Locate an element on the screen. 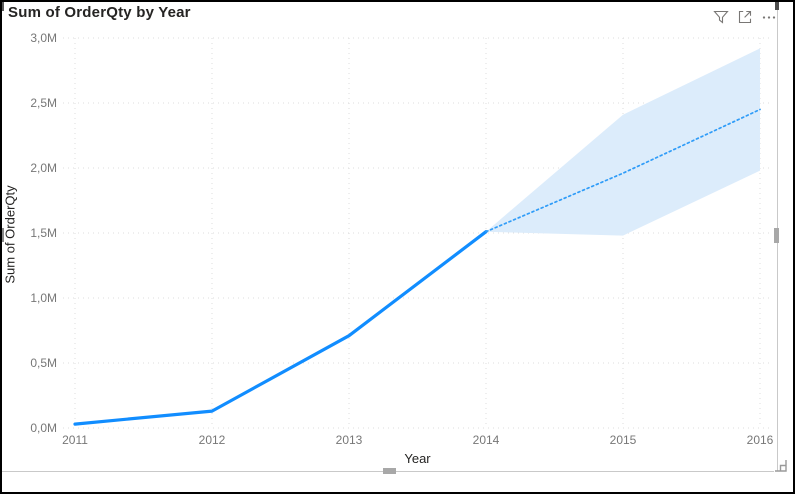  svg-text: 2015 is located at coordinates (623, 440).